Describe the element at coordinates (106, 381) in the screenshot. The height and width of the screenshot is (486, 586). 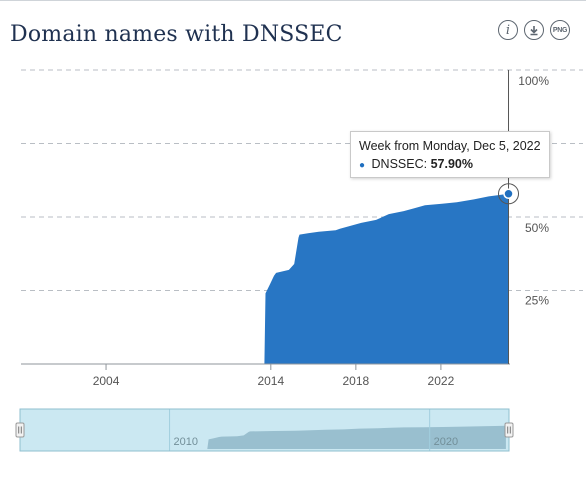
I see `x-tick-label-0: 2004` at that location.